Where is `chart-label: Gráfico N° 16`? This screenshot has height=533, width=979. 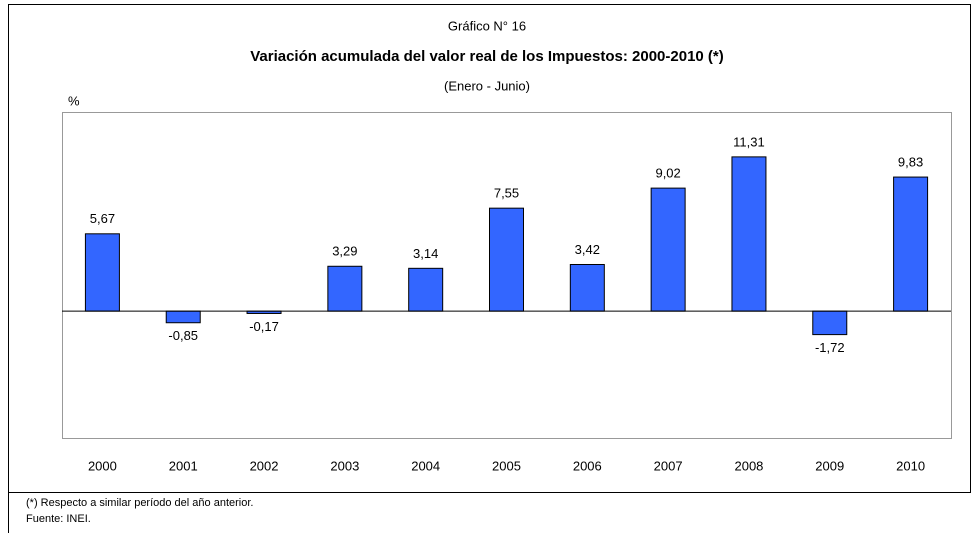
chart-label: Gráfico N° 16 is located at coordinates (487, 25).